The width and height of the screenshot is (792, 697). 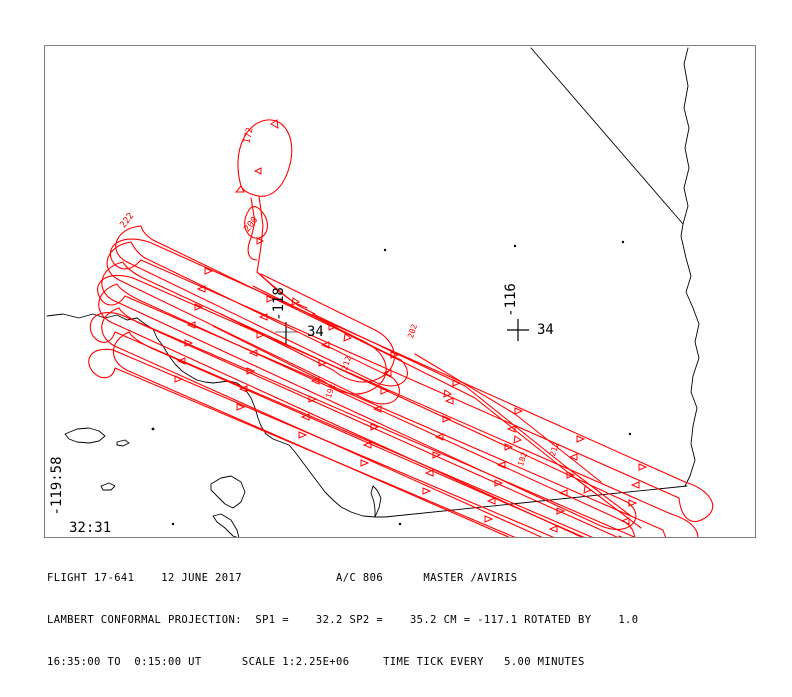 I want to click on state-border-nevada, so click(x=607, y=136).